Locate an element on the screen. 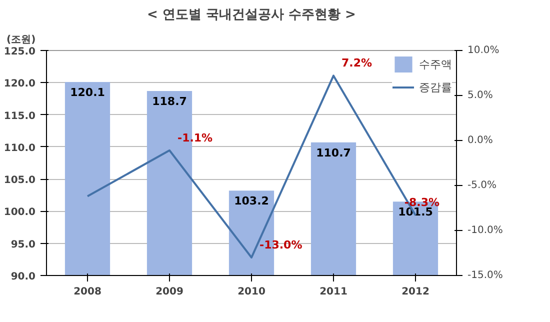 The height and width of the screenshot is (322, 550). chart-title: < 연도별 국내건설공사 수주현황 > is located at coordinates (251, 15).